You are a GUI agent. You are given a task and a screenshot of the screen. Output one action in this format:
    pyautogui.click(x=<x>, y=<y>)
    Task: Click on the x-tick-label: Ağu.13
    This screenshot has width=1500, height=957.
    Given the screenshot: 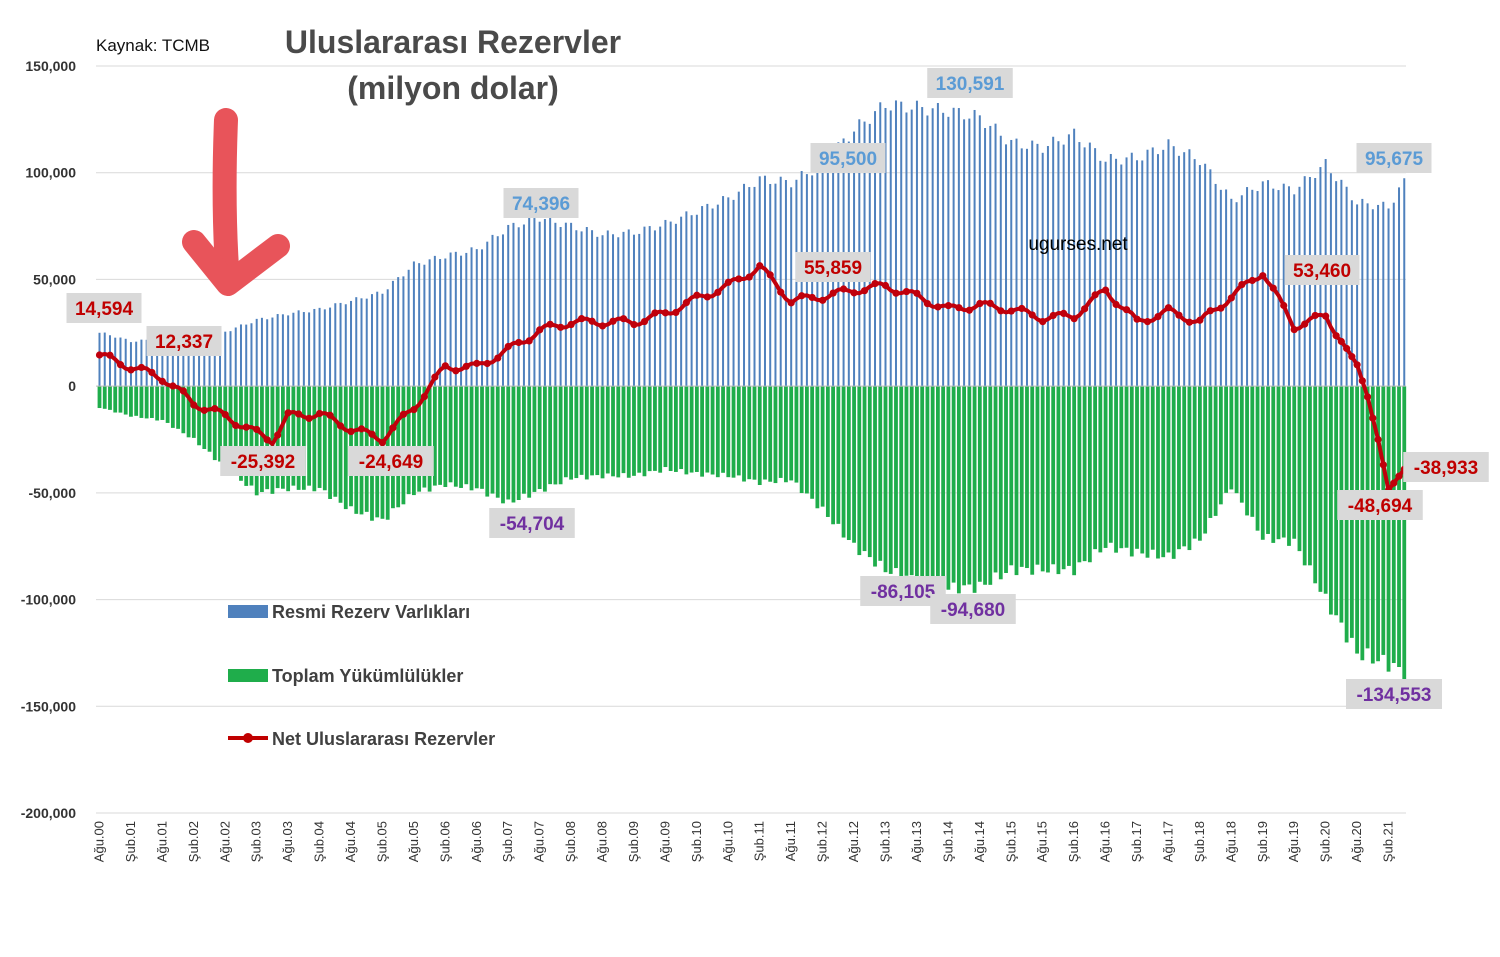 What is the action you would take?
    pyautogui.click(x=916, y=841)
    